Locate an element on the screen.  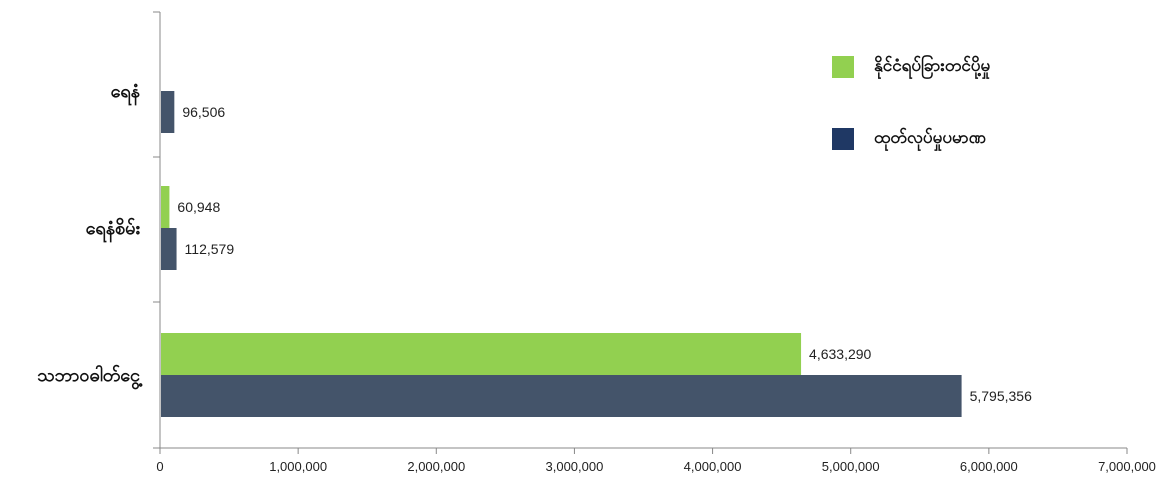
x-tick-label: 5,000,000 is located at coordinates (851, 466).